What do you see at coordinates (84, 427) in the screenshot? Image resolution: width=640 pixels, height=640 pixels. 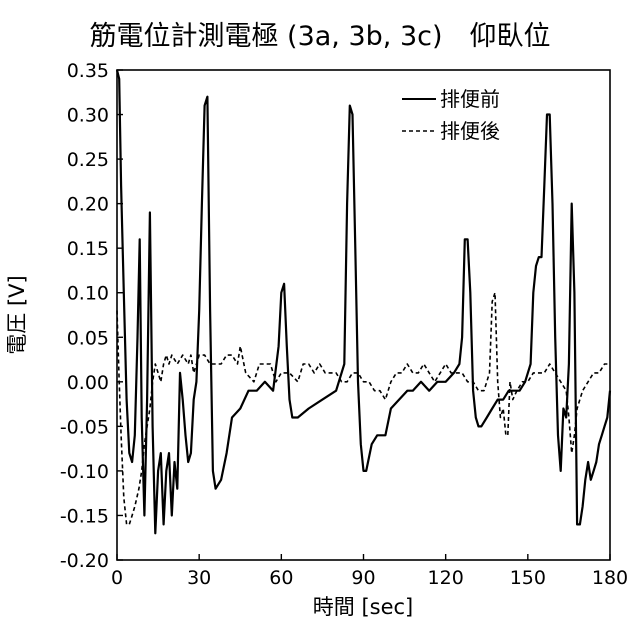 I see `y-tick-label: -0.05` at bounding box center [84, 427].